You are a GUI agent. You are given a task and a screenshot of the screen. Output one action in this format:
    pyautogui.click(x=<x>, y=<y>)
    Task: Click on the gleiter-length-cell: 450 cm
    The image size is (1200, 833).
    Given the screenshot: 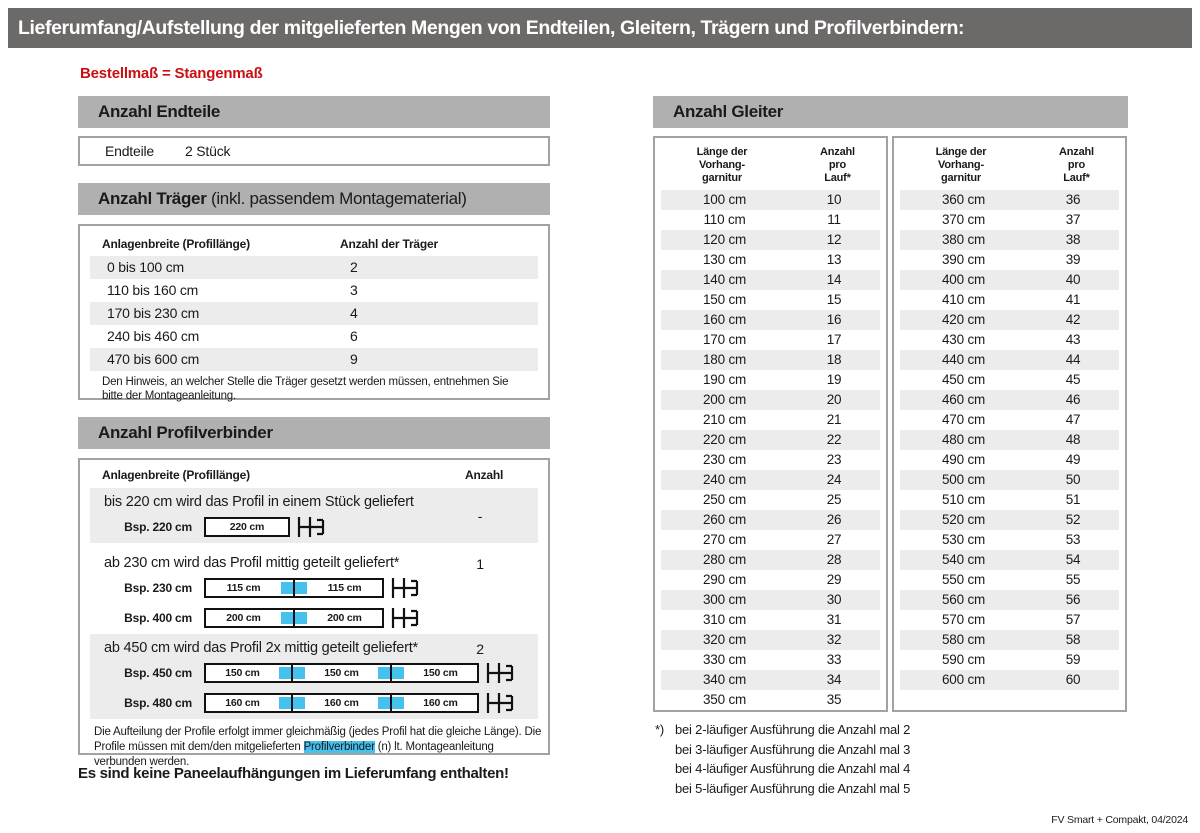 What is the action you would take?
    pyautogui.click(x=963, y=379)
    